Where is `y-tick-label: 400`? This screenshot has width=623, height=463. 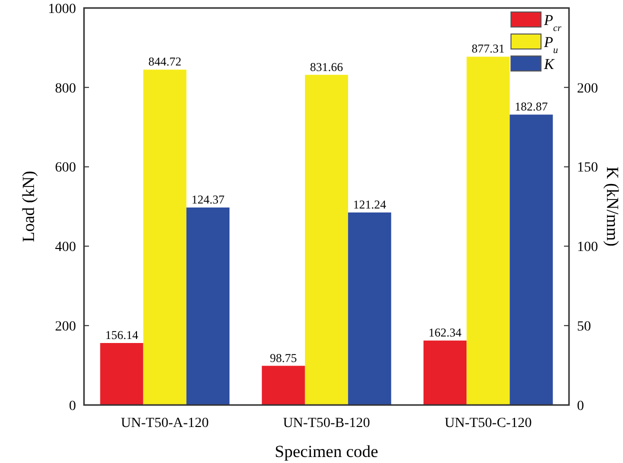 y-tick-label: 400 is located at coordinates (65, 248).